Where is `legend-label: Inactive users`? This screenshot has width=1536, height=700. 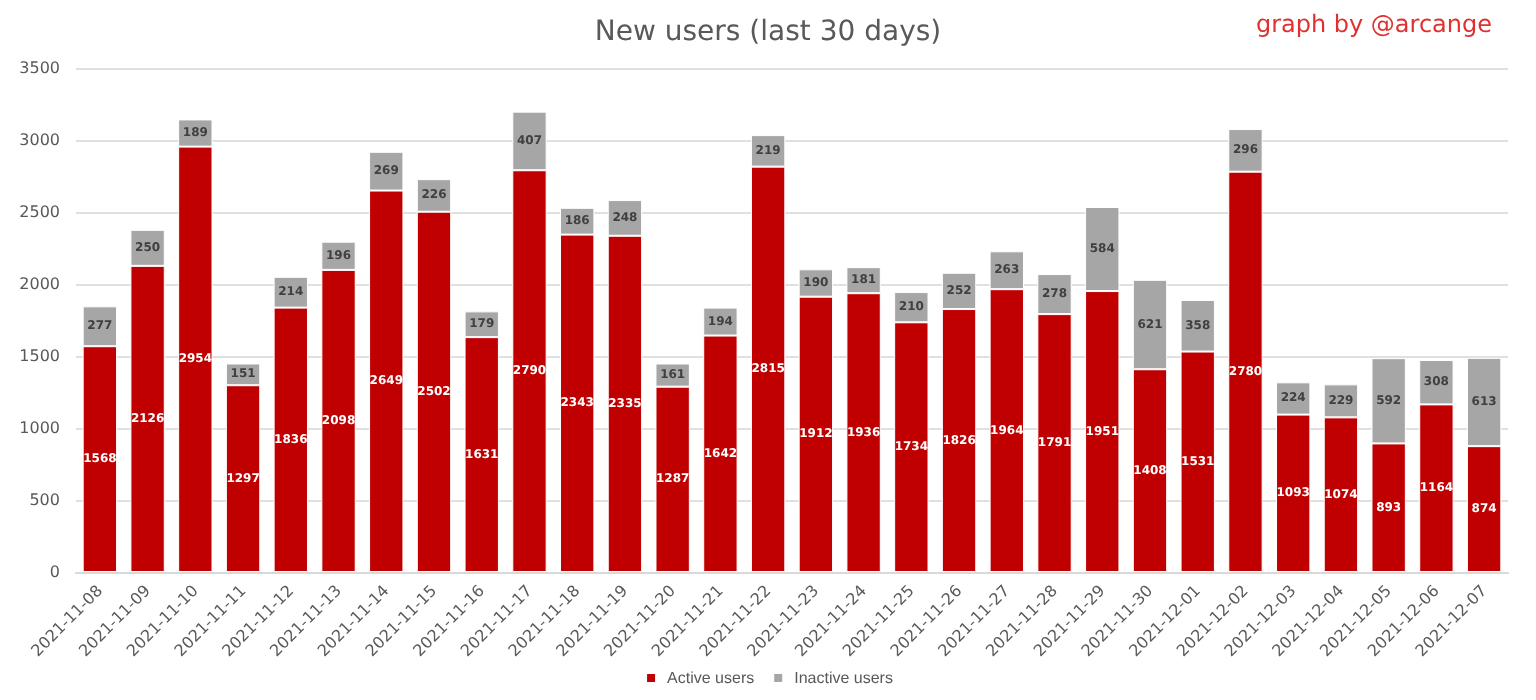
legend-label: Inactive users is located at coordinates (843, 678).